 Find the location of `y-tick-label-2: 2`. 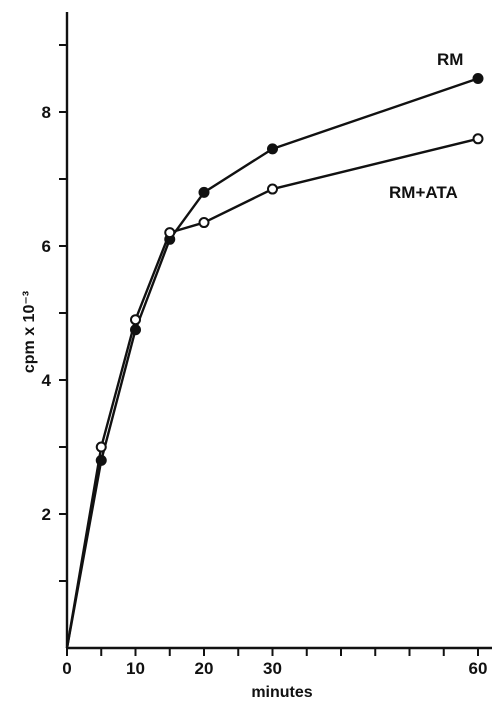

y-tick-label-2: 2 is located at coordinates (46, 514).